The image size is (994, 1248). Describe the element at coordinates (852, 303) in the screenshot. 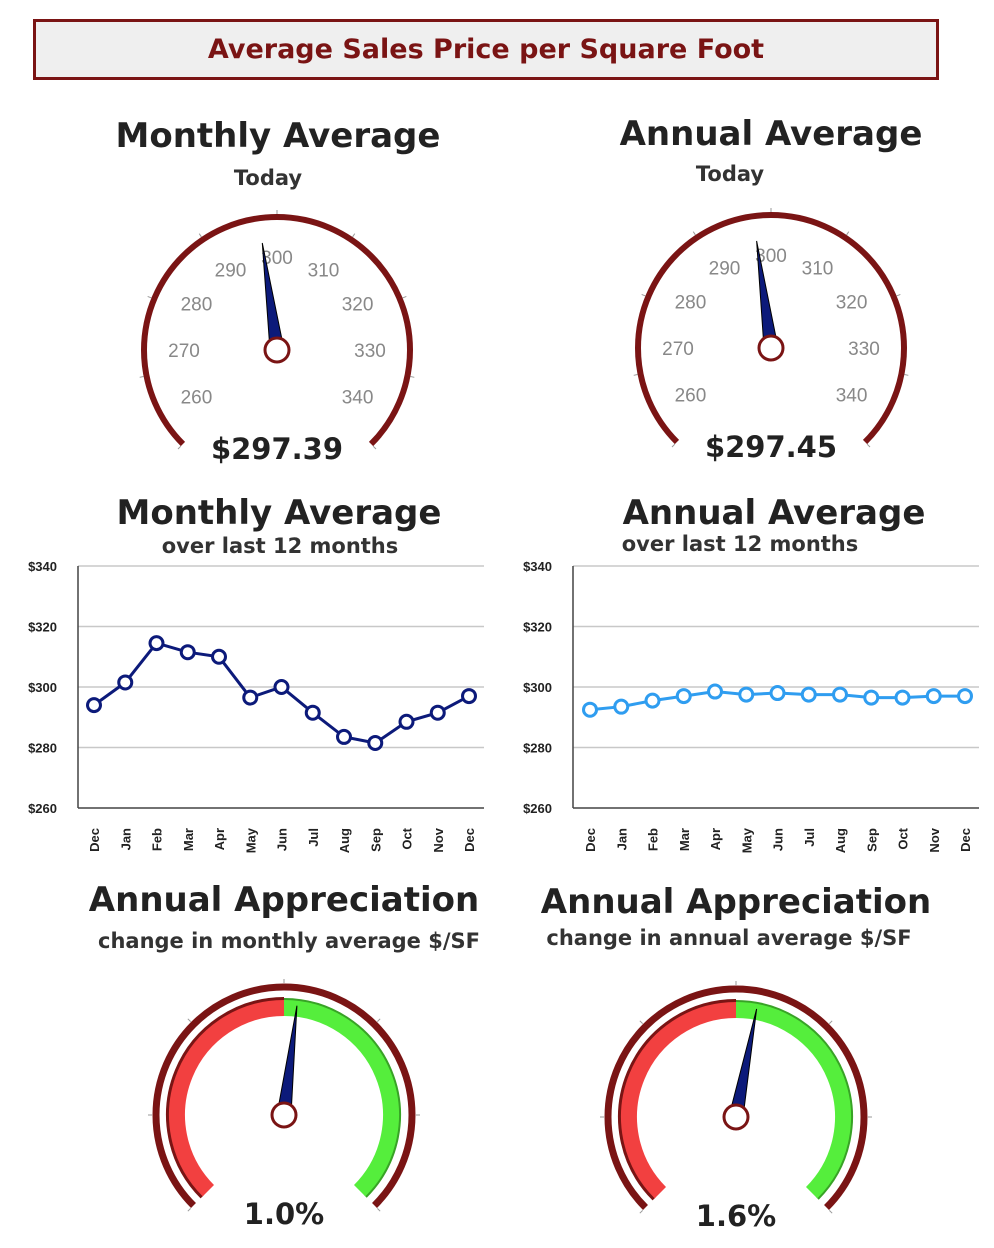

I see `gauge-1-tick-label: 320` at that location.